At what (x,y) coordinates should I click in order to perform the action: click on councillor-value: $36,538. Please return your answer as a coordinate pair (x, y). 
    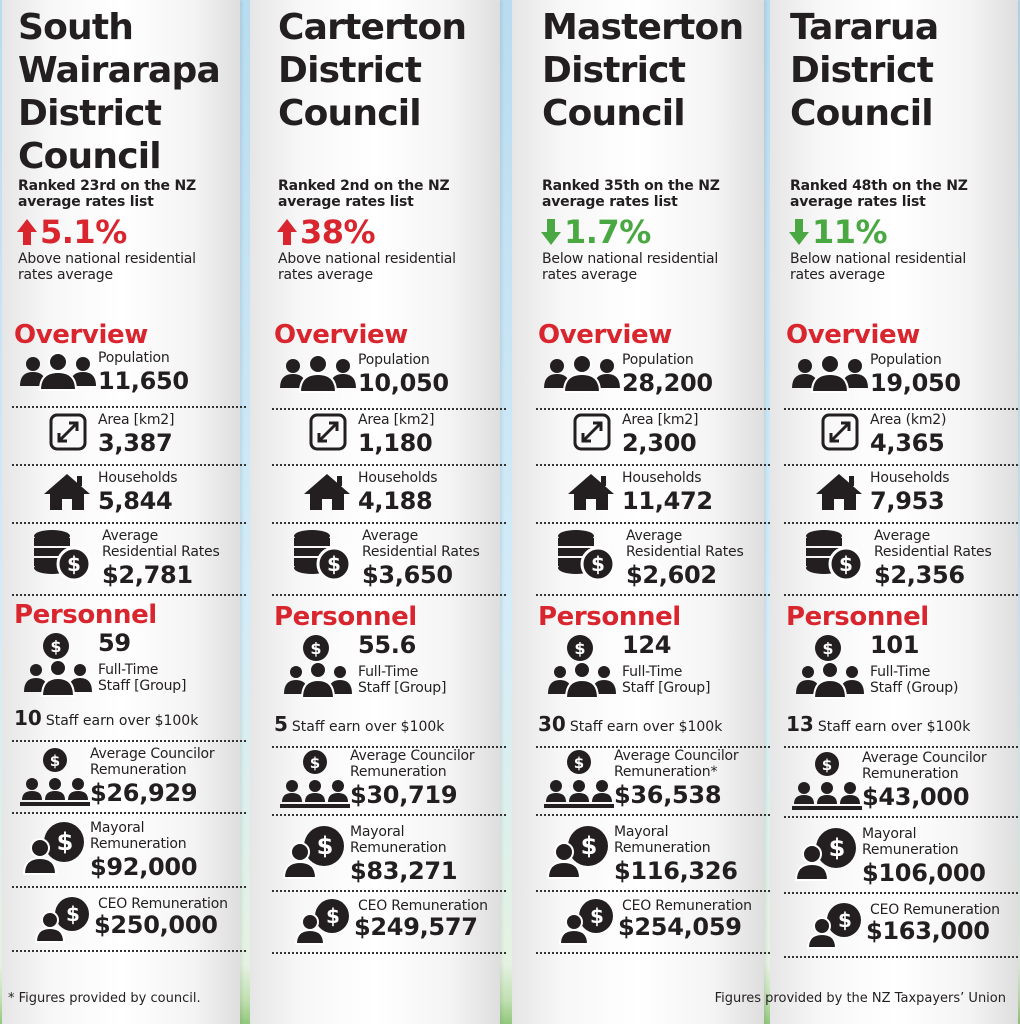
    Looking at the image, I should click on (668, 795).